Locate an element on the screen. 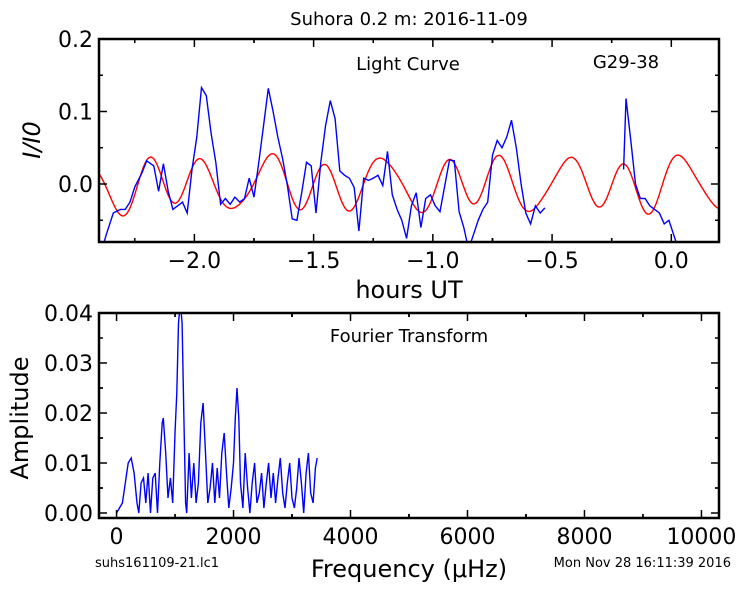  fourier-transform-ytick-label: 0.03 is located at coordinates (68, 364).